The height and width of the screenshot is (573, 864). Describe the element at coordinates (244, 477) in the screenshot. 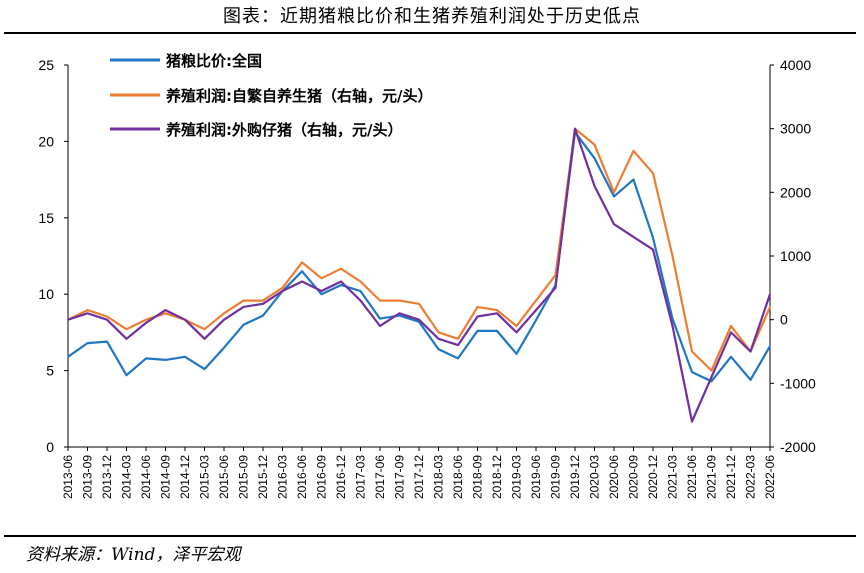

I see `x-tick-label: 2015-09` at that location.